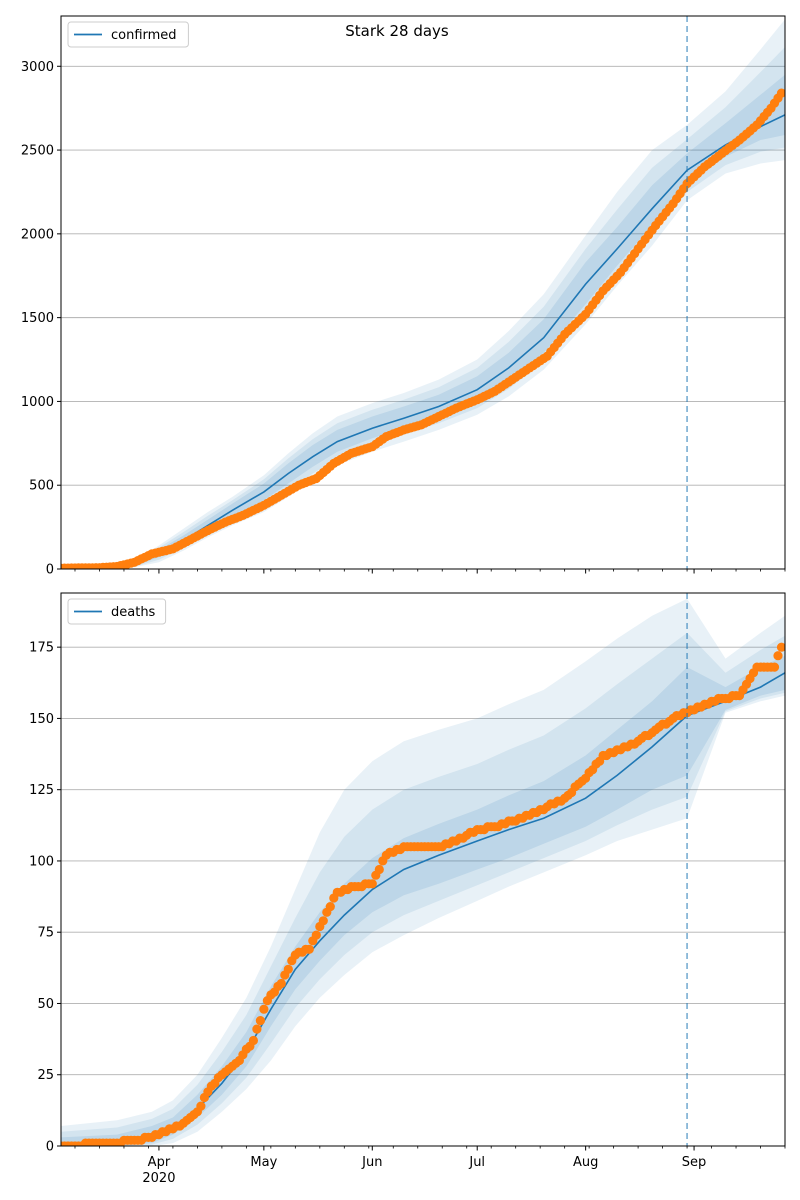 The image size is (800, 1200). I want to click on y-tick-label: 75, so click(45, 933).